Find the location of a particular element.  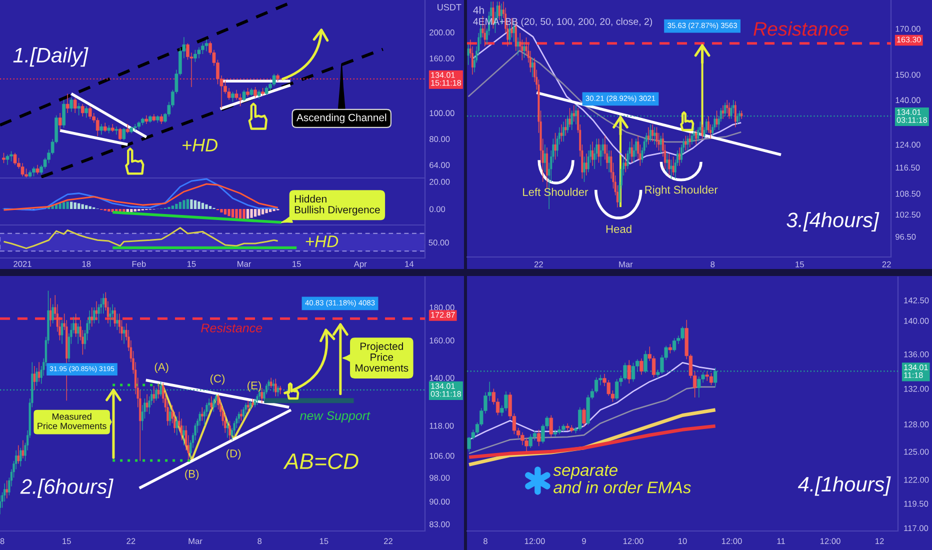

y-tick-label: 142.50 is located at coordinates (916, 300).